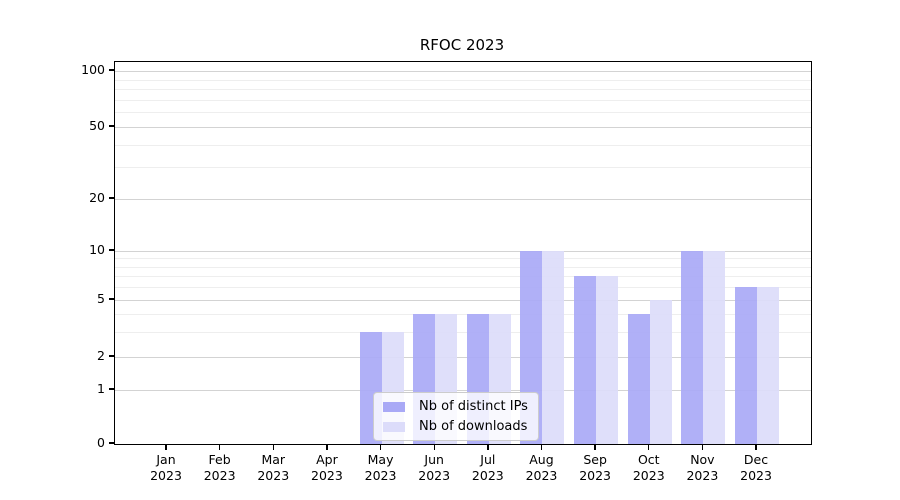 Image resolution: width=900 pixels, height=500 pixels. What do you see at coordinates (488, 447) in the screenshot?
I see `x-tick-mark-Jul-2023` at bounding box center [488, 447].